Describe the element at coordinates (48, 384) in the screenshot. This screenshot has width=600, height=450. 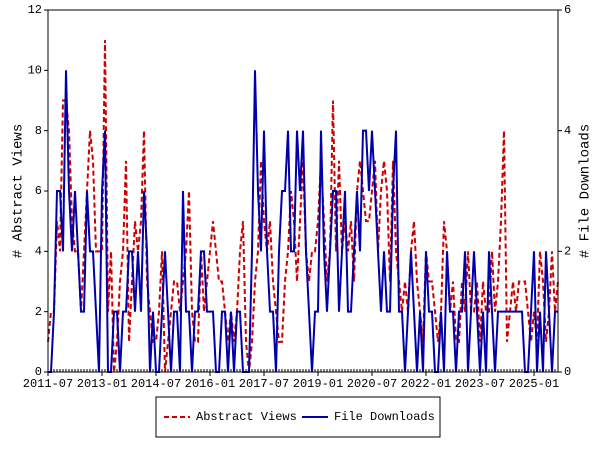
I see `x-tick-label: 2011-07` at that location.